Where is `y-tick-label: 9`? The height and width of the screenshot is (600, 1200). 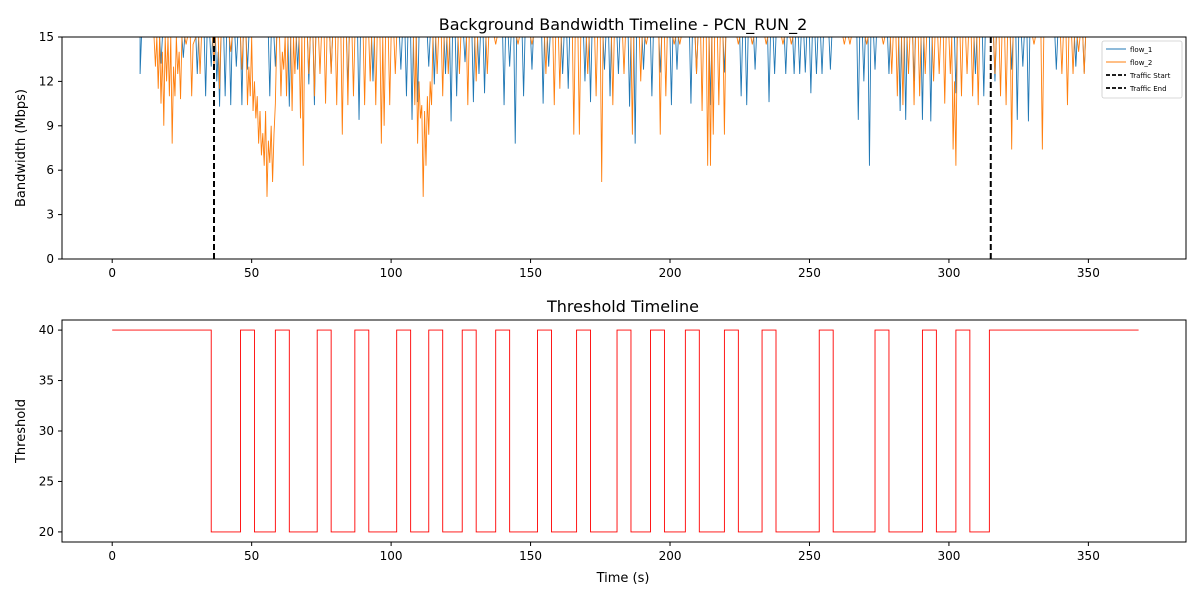 y-tick-label: 9 is located at coordinates (50, 126).